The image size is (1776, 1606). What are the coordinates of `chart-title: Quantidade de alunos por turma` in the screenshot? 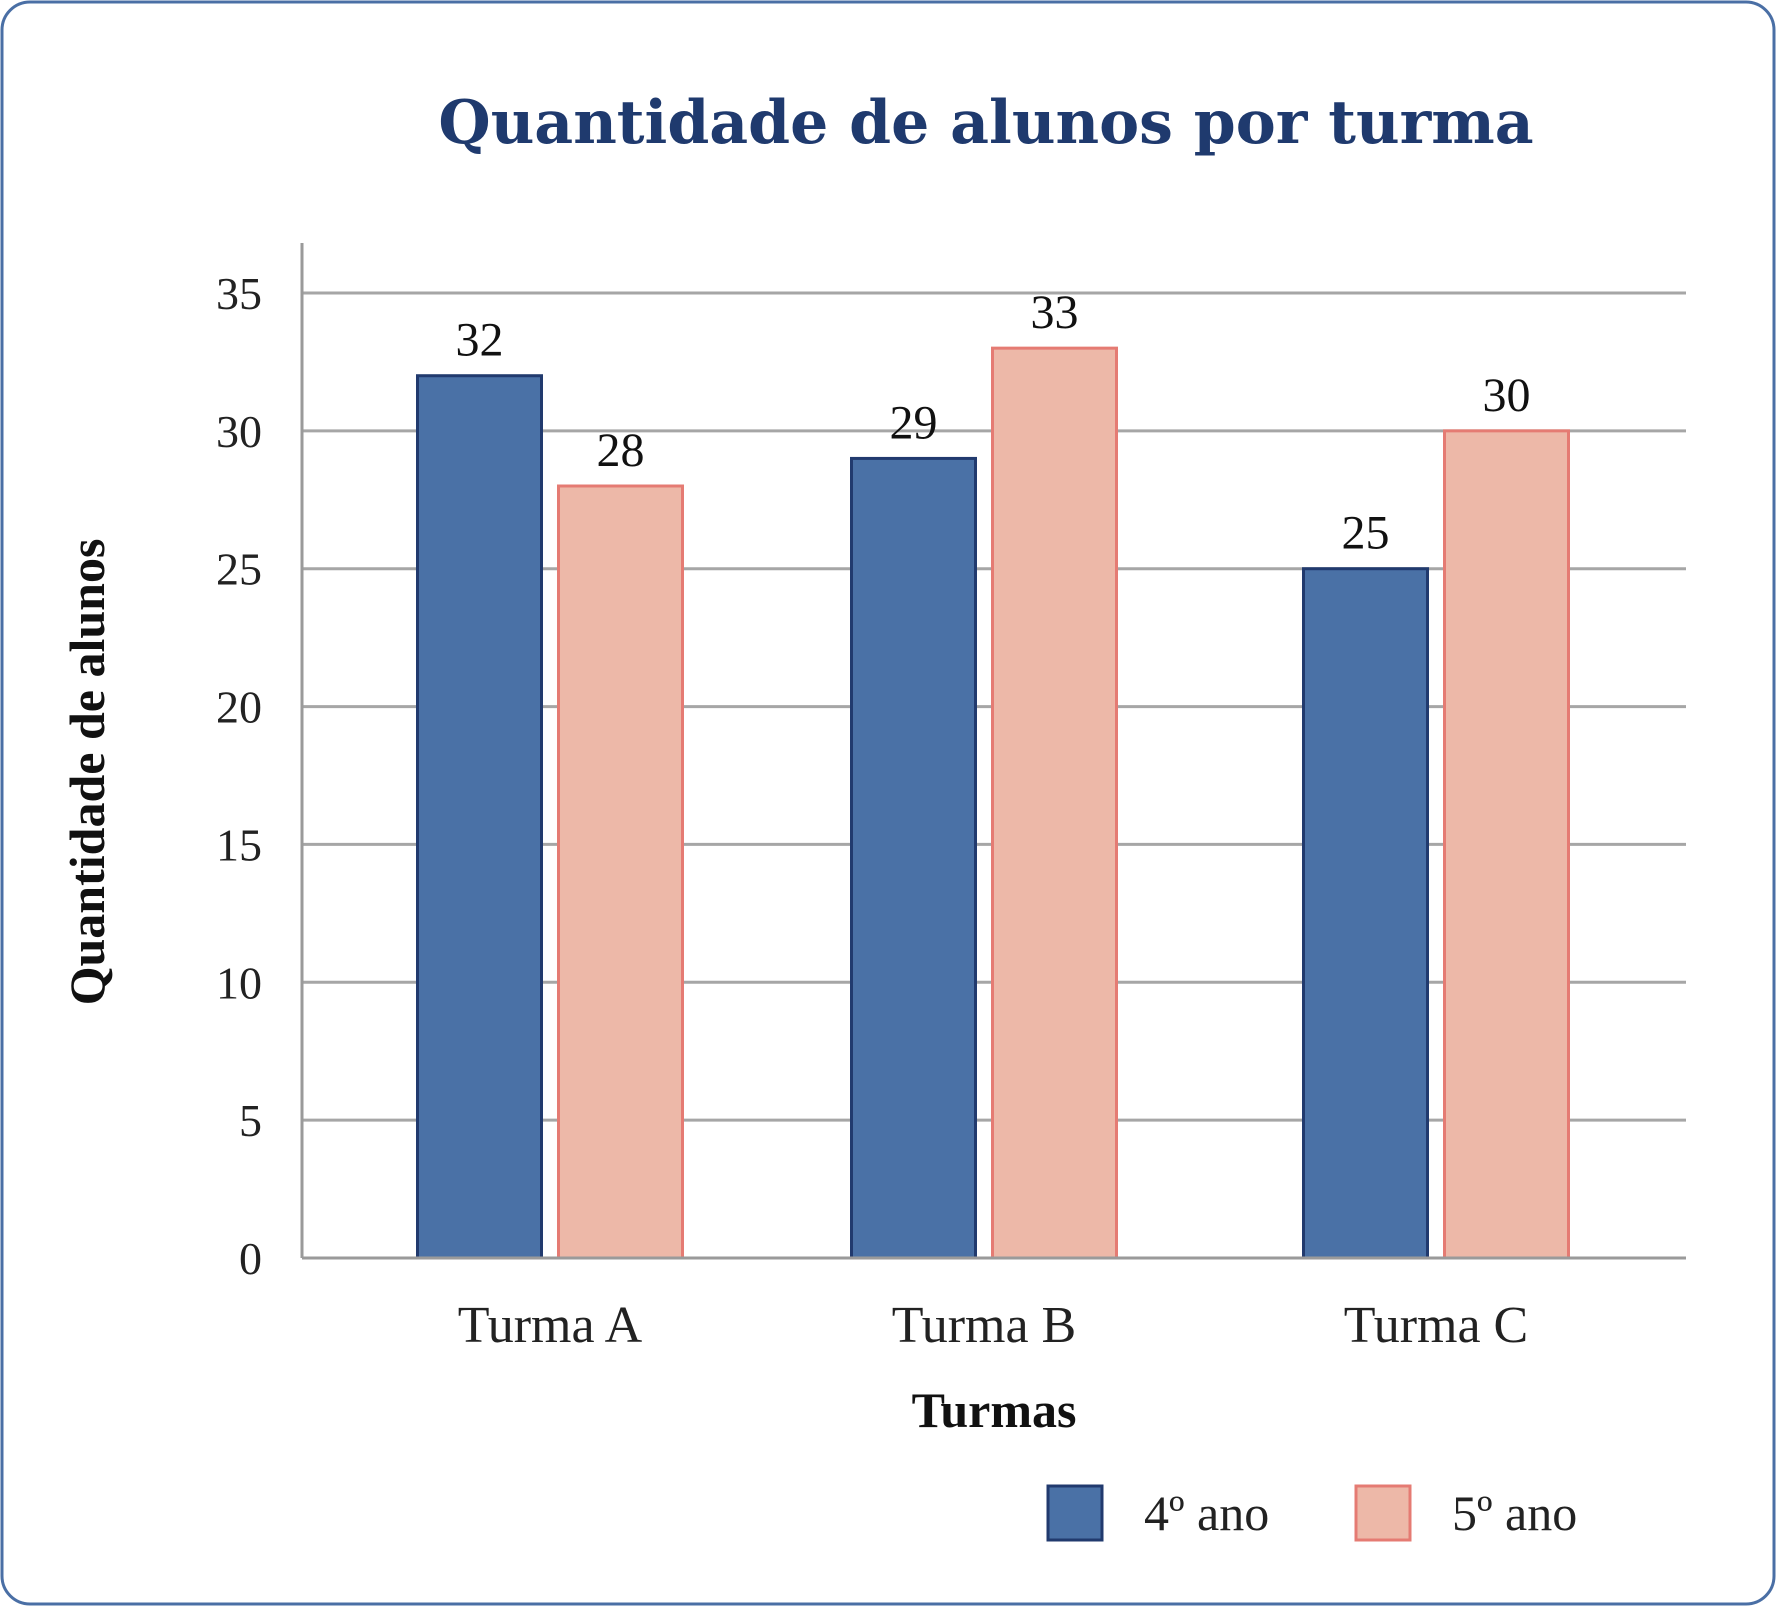 It's located at (985, 123).